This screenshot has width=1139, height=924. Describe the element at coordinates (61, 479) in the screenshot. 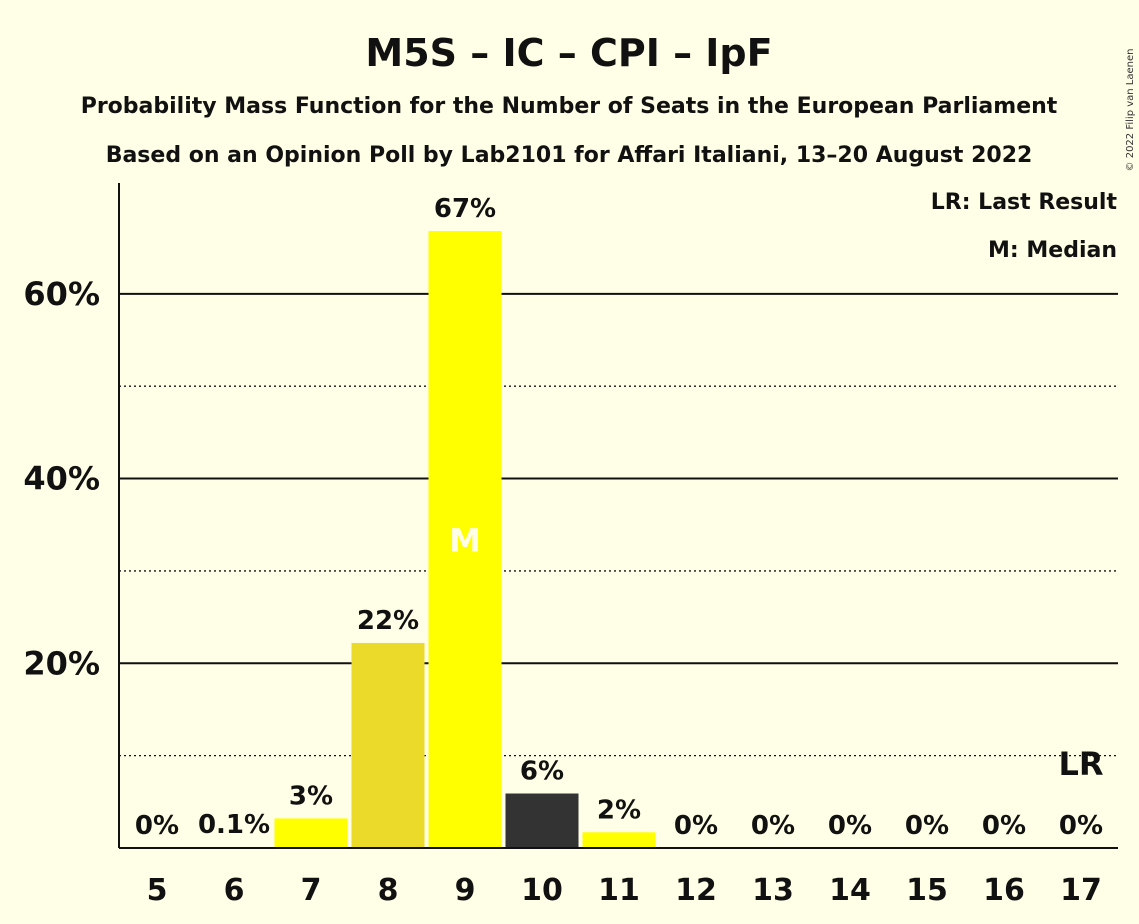

I see `y-tick-label: 40%` at that location.